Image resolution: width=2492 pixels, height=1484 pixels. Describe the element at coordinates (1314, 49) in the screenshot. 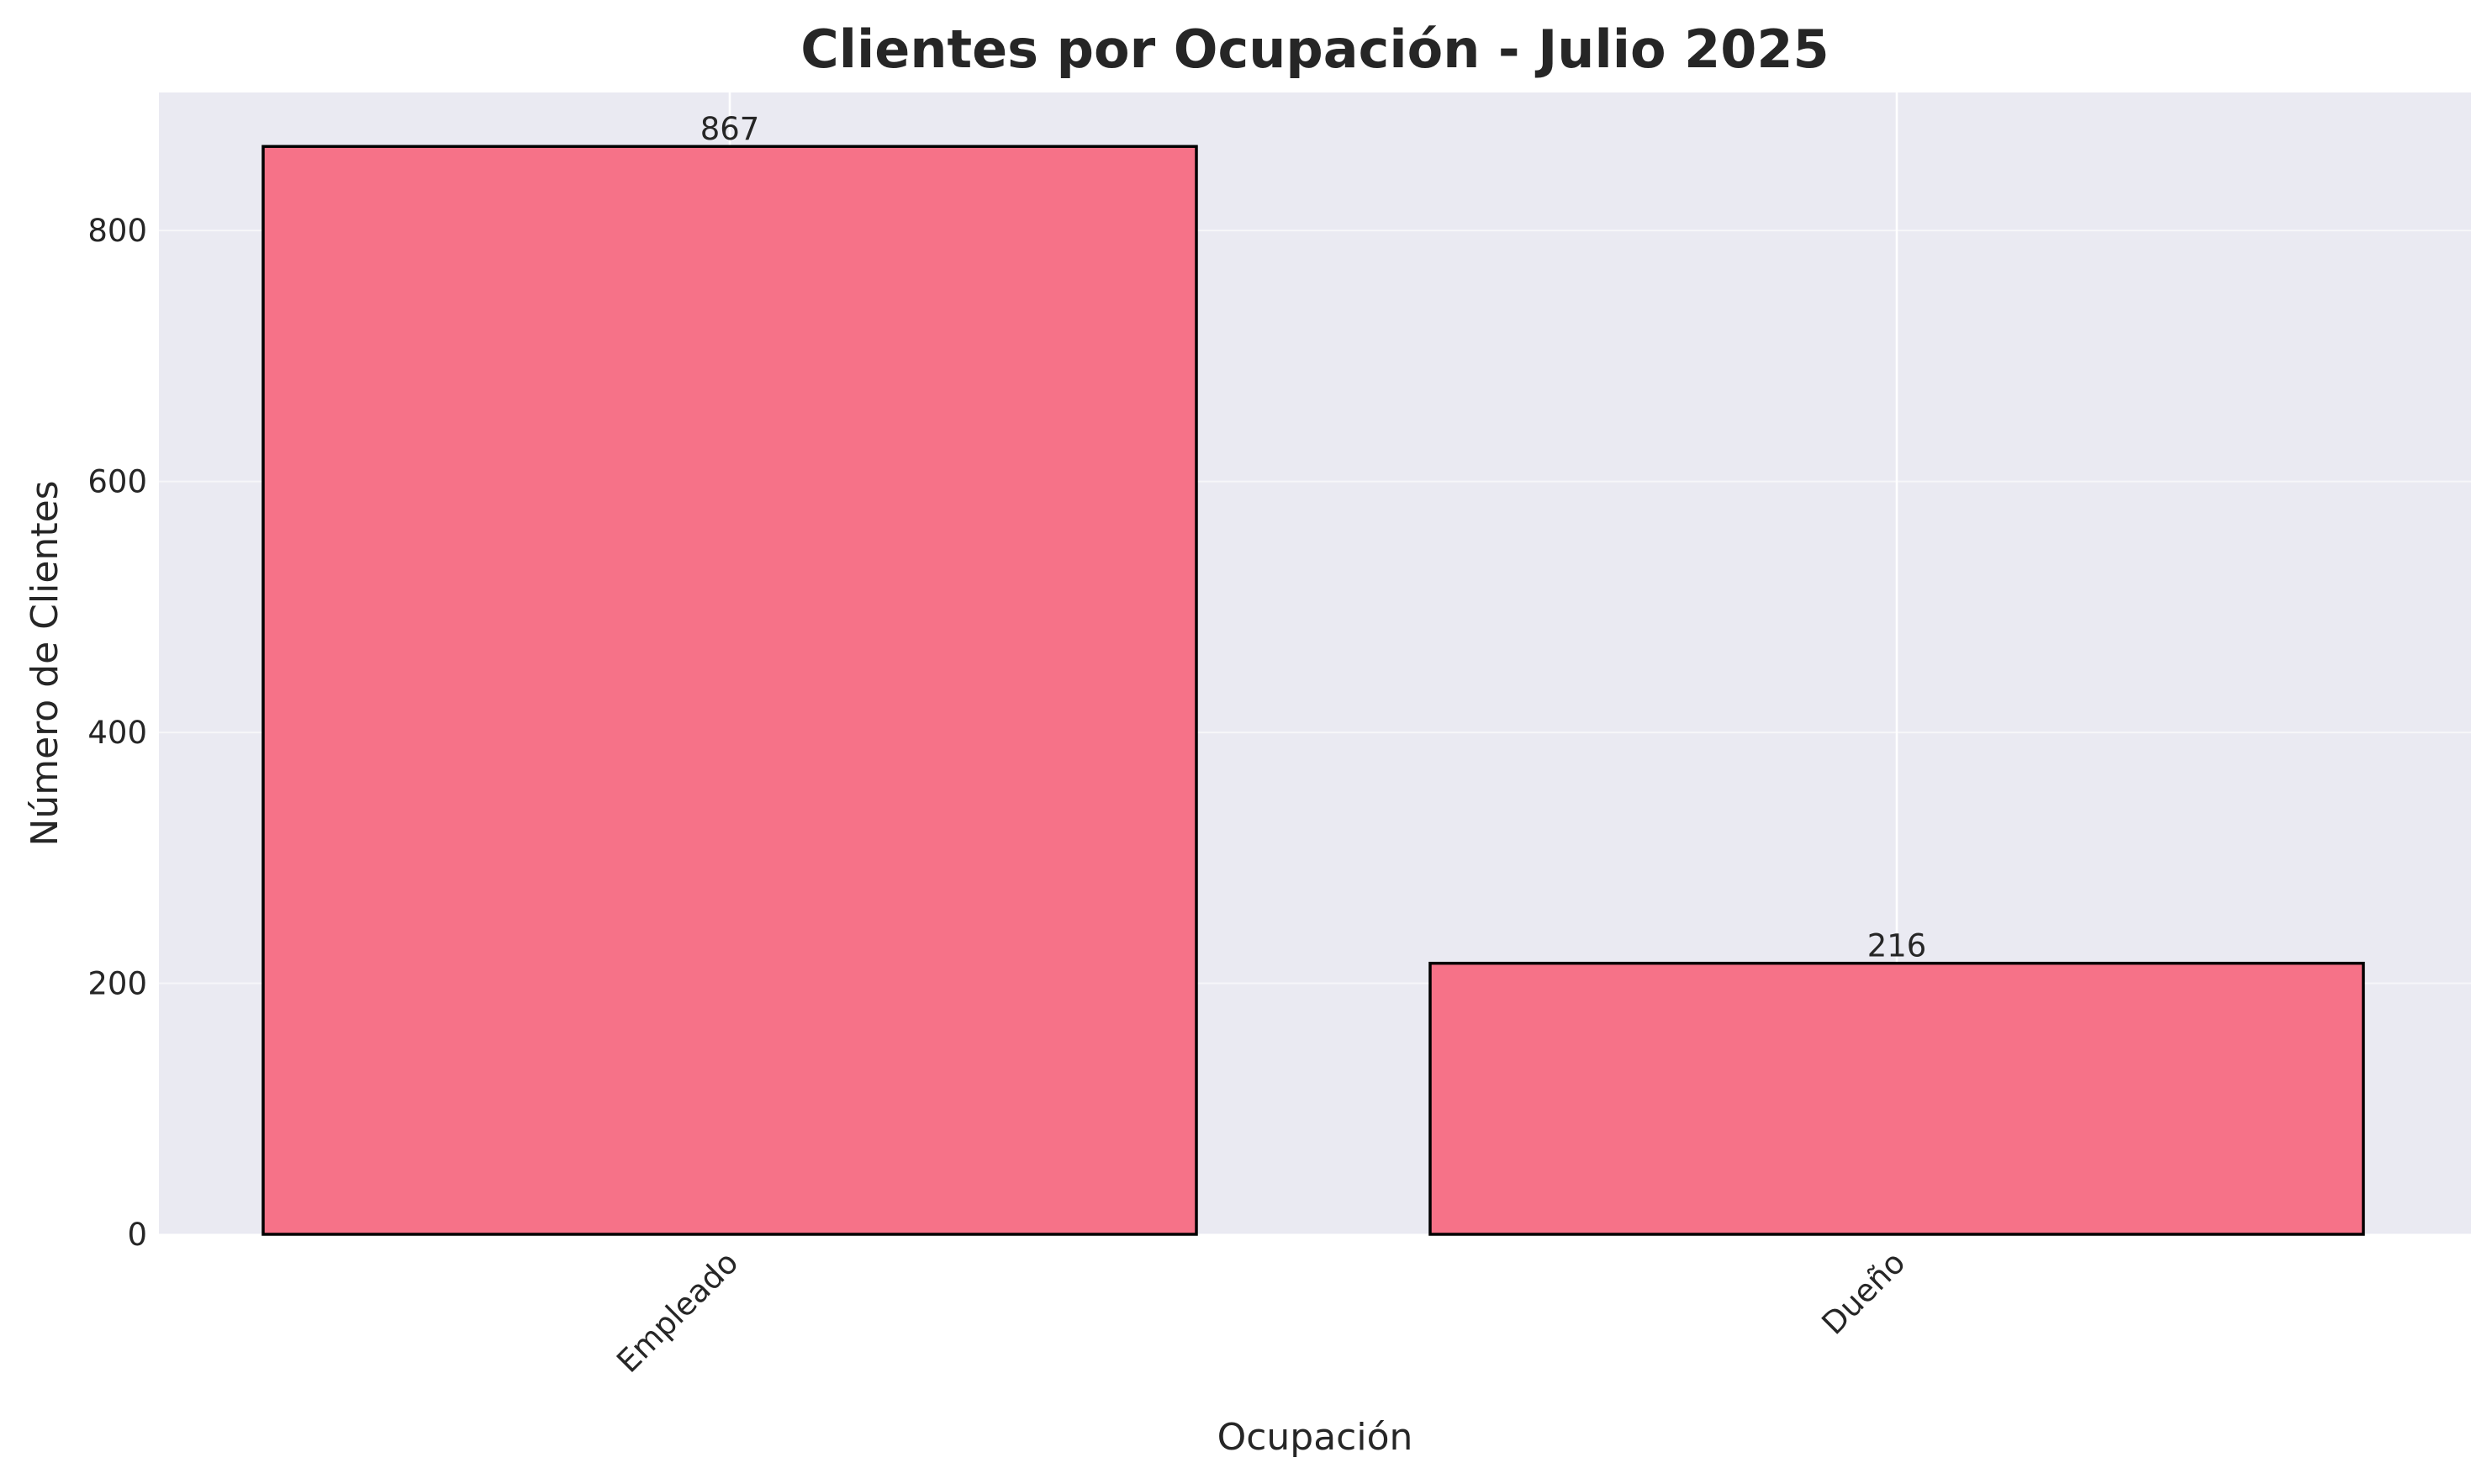

I see `chart-title: Clientes por Ocupación - Julio 2025` at that location.